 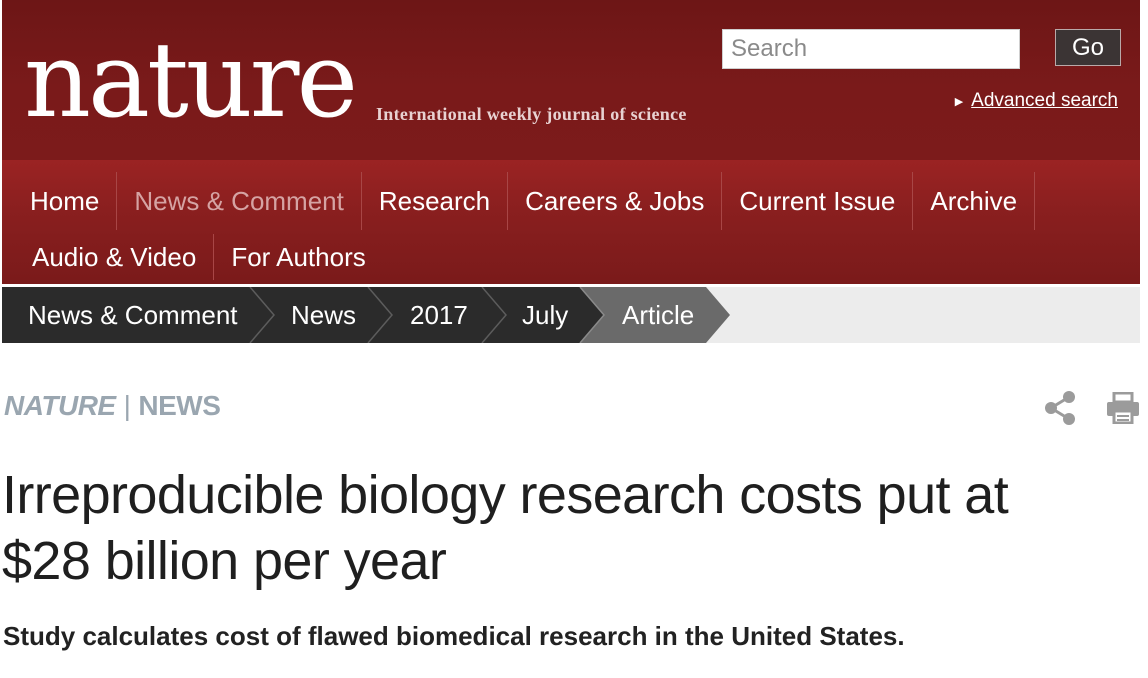 I want to click on breadcrumb-segment-news-comment, so click(x=138, y=315).